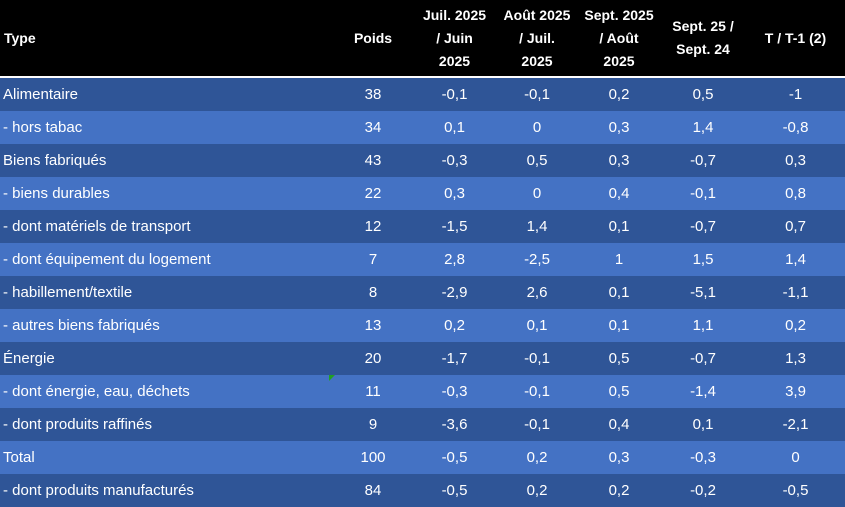 This screenshot has width=845, height=507. I want to click on table-row: Total 100 -0,5 0,2 0,3 -0,3 0, so click(422, 457).